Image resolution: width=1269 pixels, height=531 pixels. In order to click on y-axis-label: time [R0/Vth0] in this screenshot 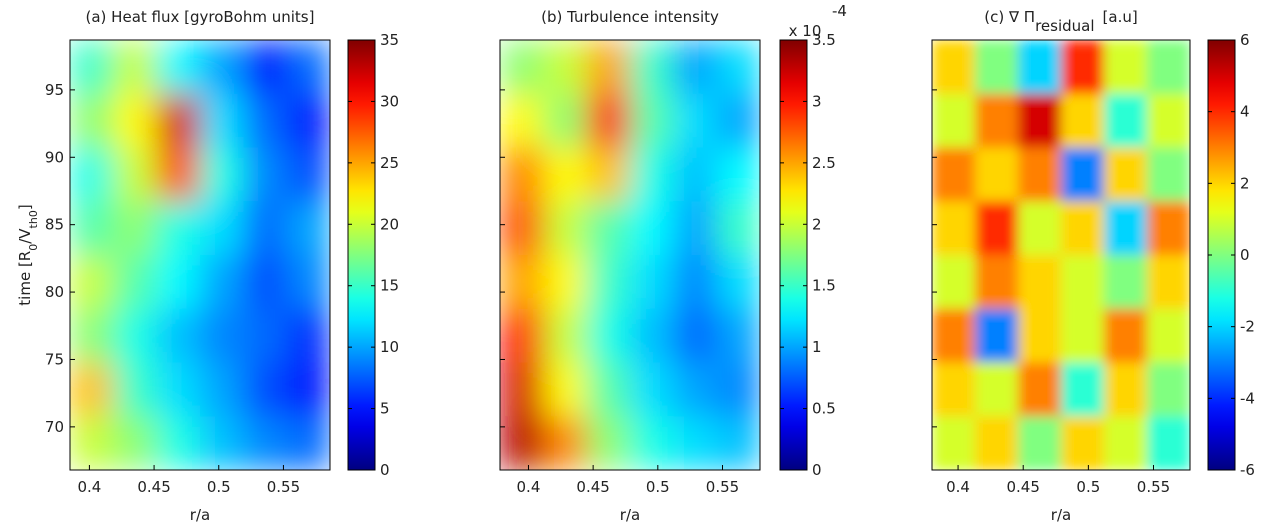, I will do `click(28, 254)`.